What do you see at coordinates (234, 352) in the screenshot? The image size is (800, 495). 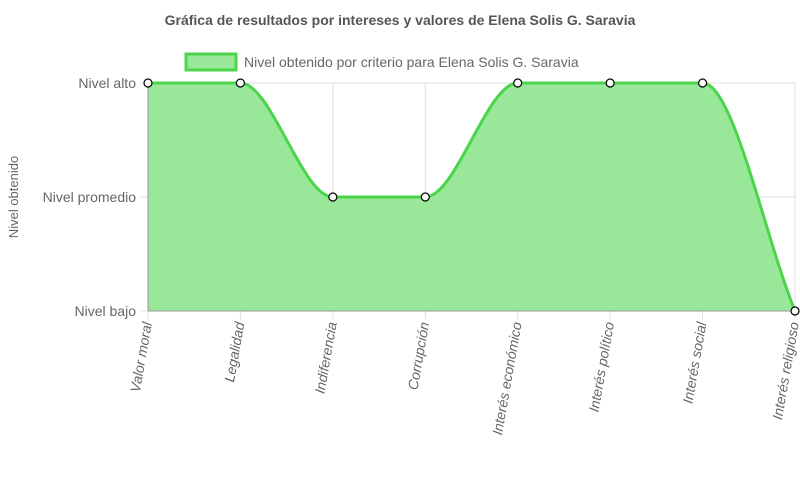 I see `x-tick-label: Legalidad` at bounding box center [234, 352].